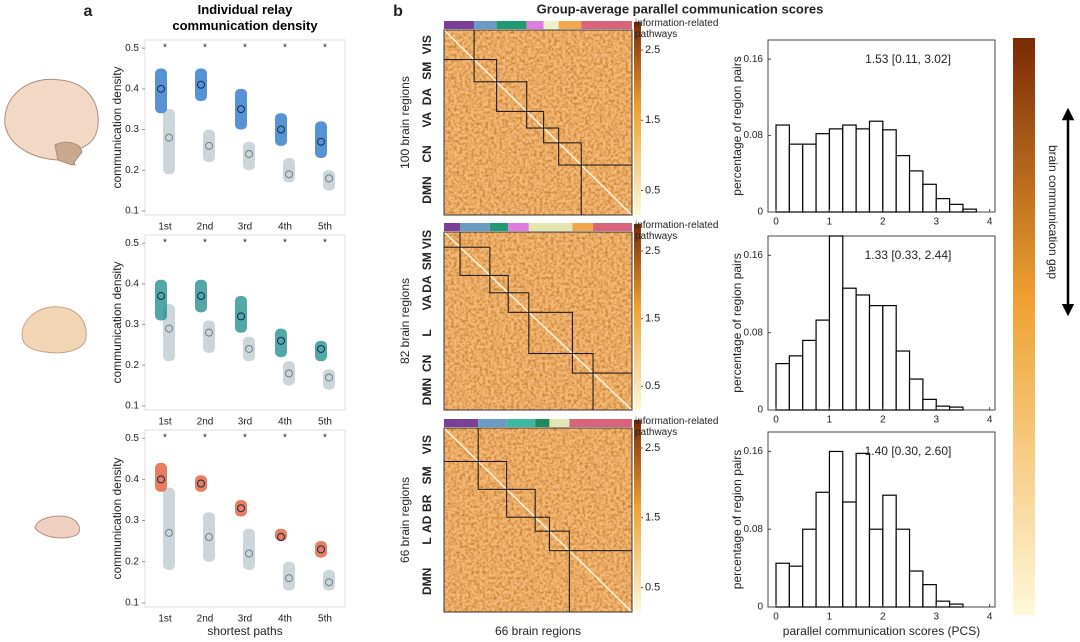 This screenshot has height=642, width=1080. I want to click on annotation: 1.40 [0.30, 2.60], so click(908, 451).